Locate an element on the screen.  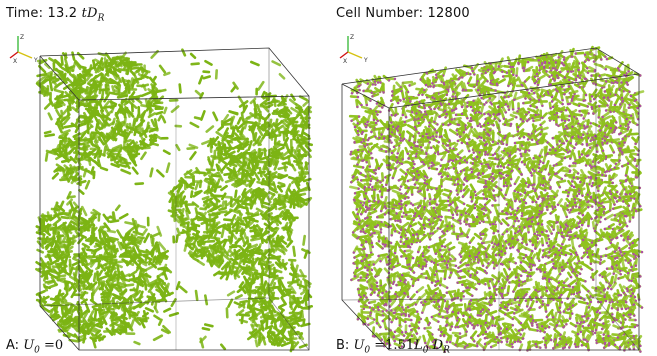
axis-x-label: X is located at coordinates (15, 61).